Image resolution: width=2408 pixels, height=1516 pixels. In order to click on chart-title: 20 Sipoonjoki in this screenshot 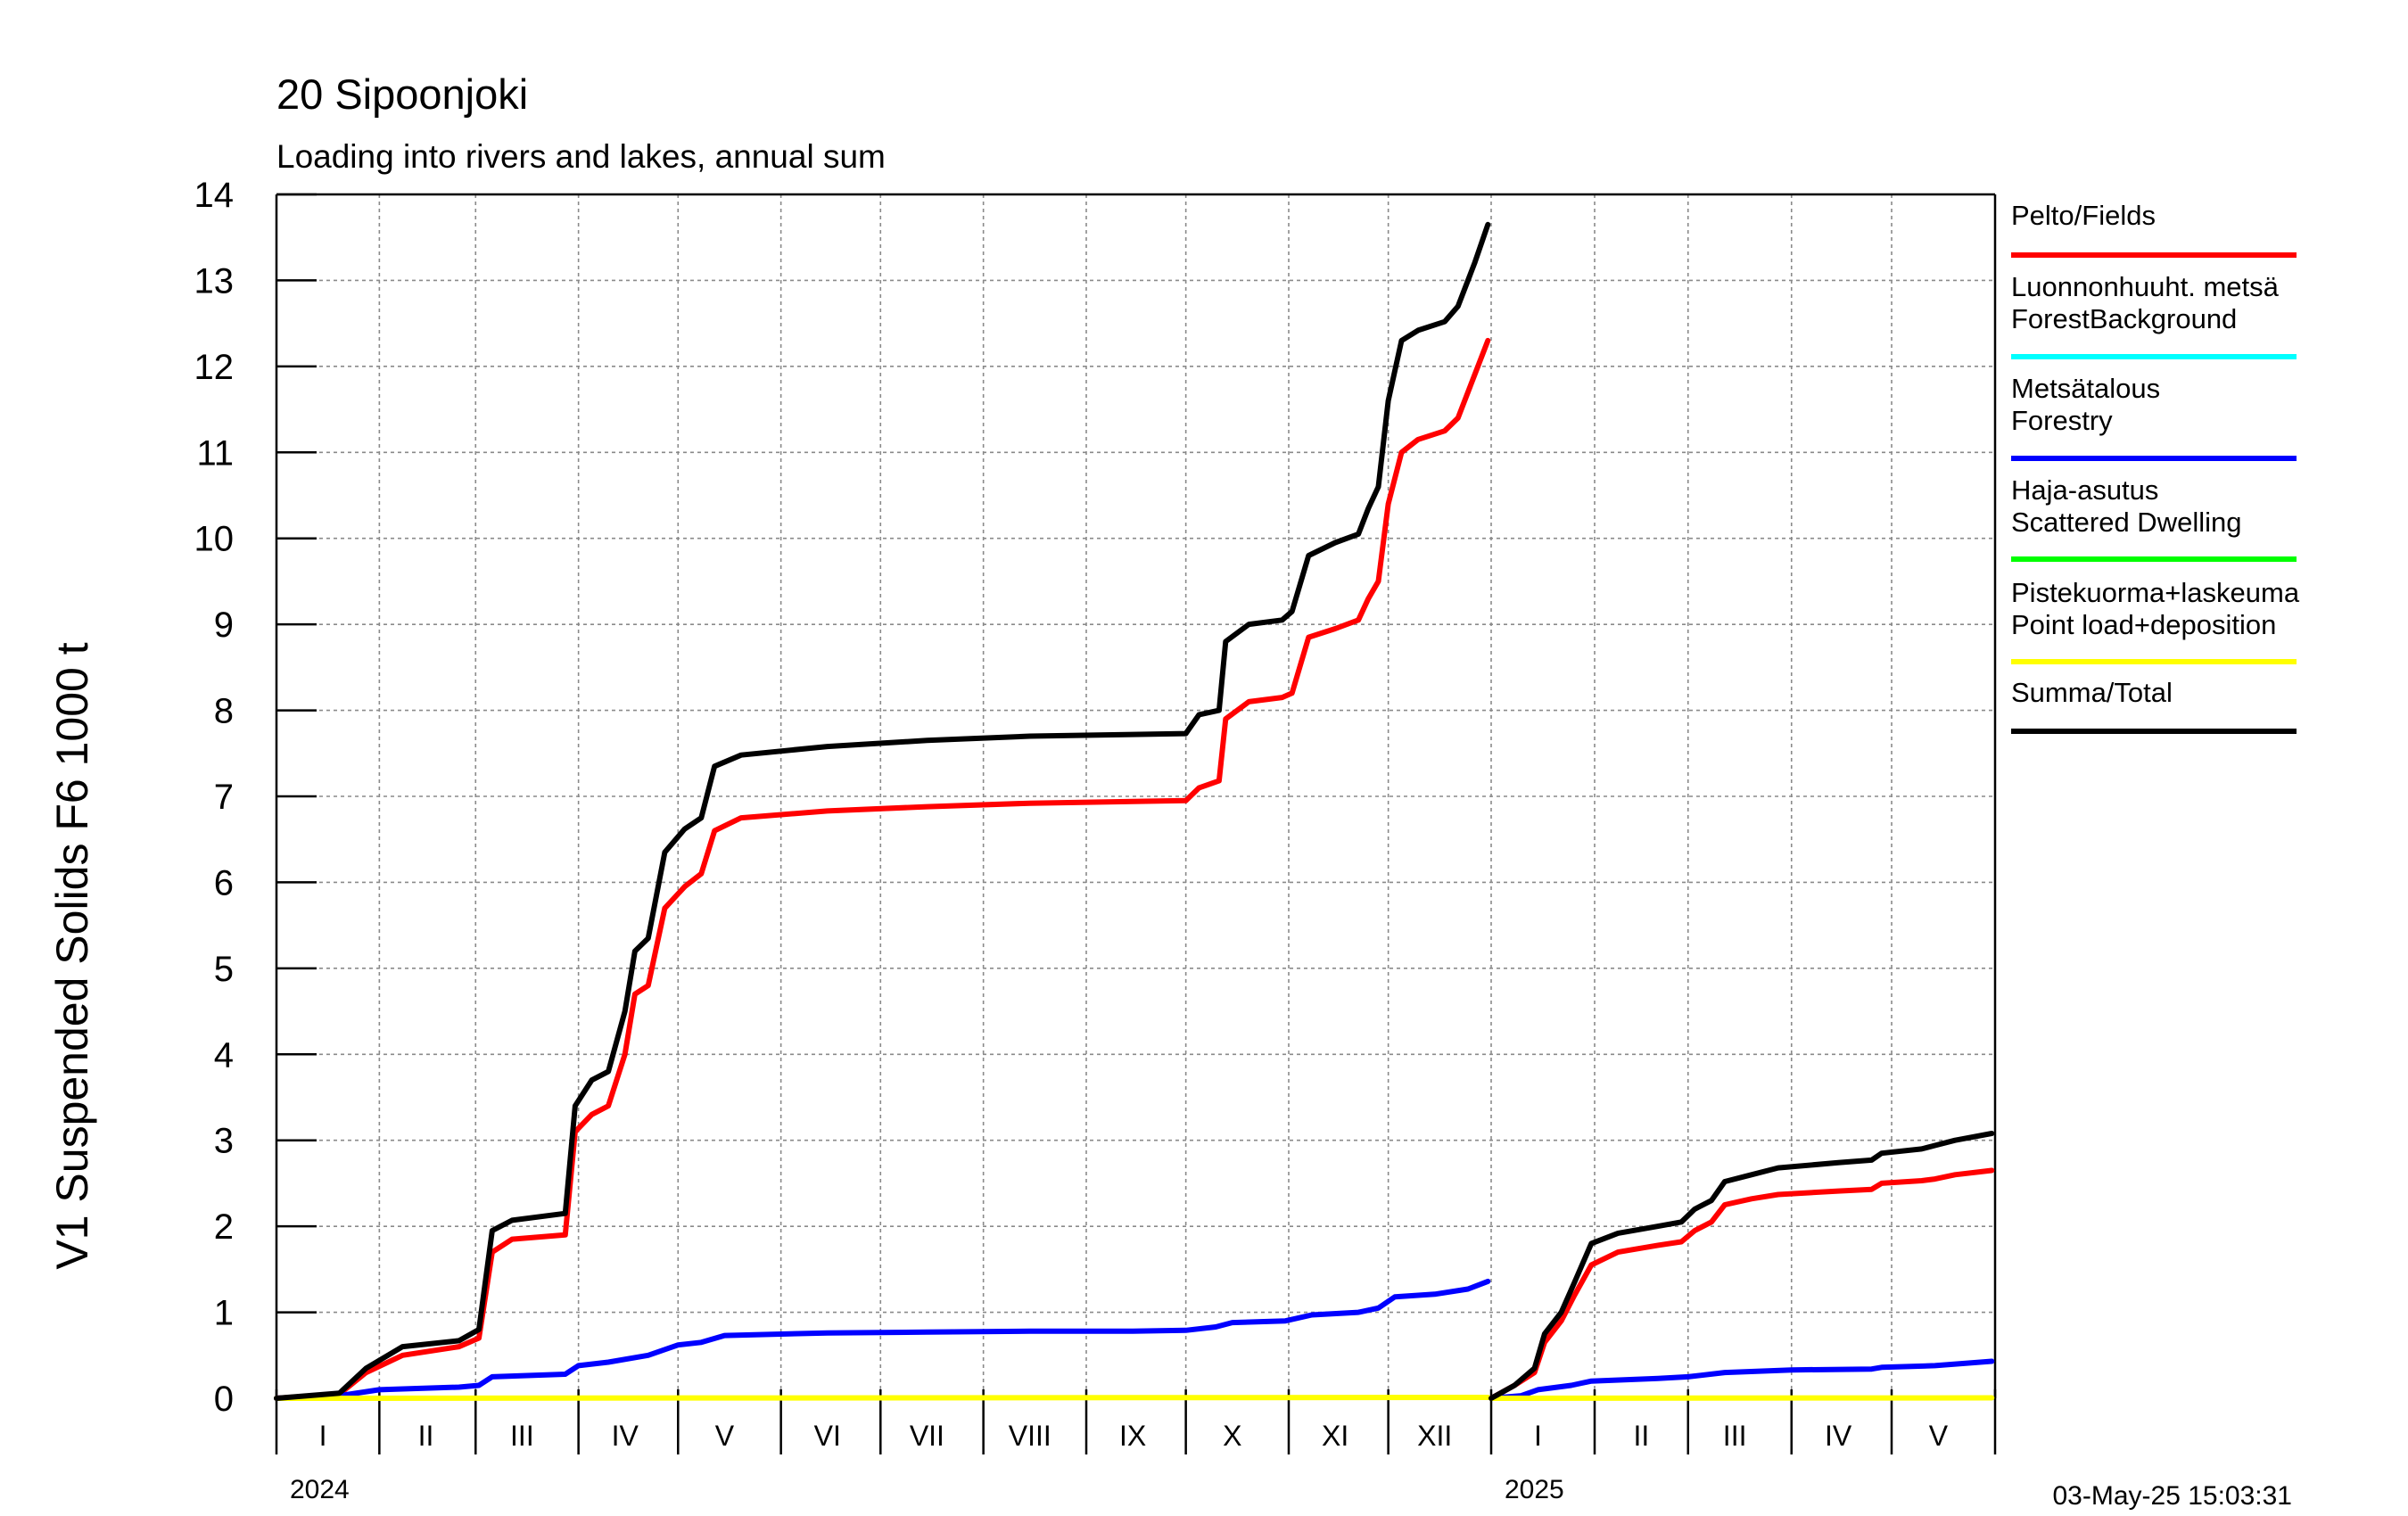, I will do `click(402, 94)`.